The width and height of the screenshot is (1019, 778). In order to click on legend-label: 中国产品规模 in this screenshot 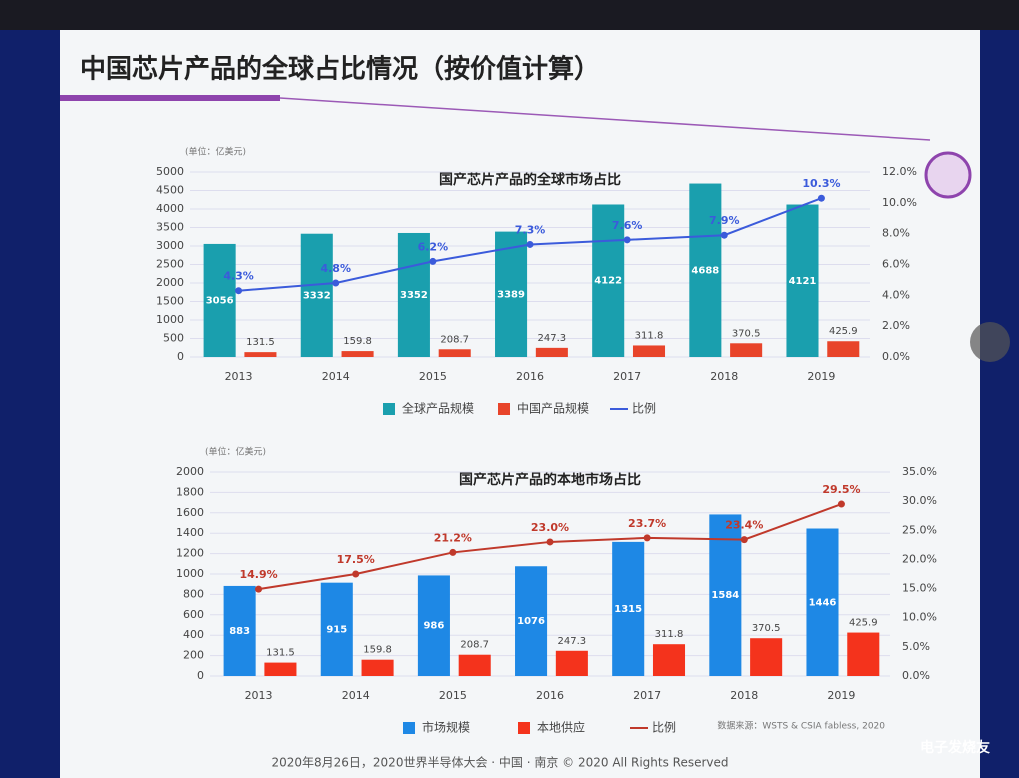, I will do `click(553, 408)`.